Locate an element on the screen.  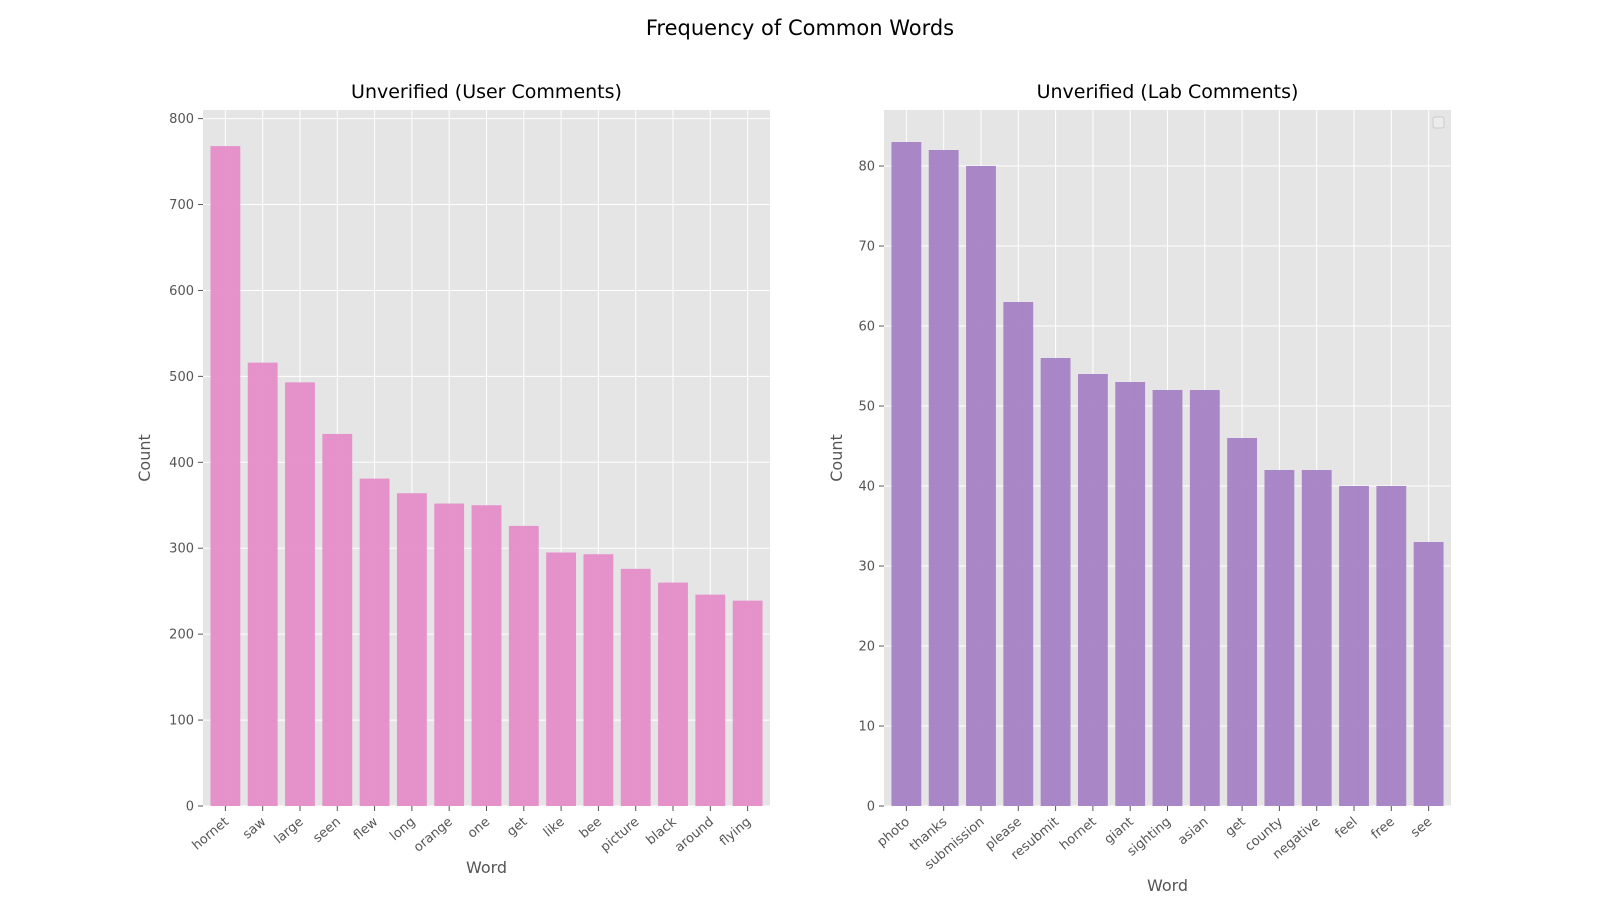
bar-around is located at coordinates (710, 700).